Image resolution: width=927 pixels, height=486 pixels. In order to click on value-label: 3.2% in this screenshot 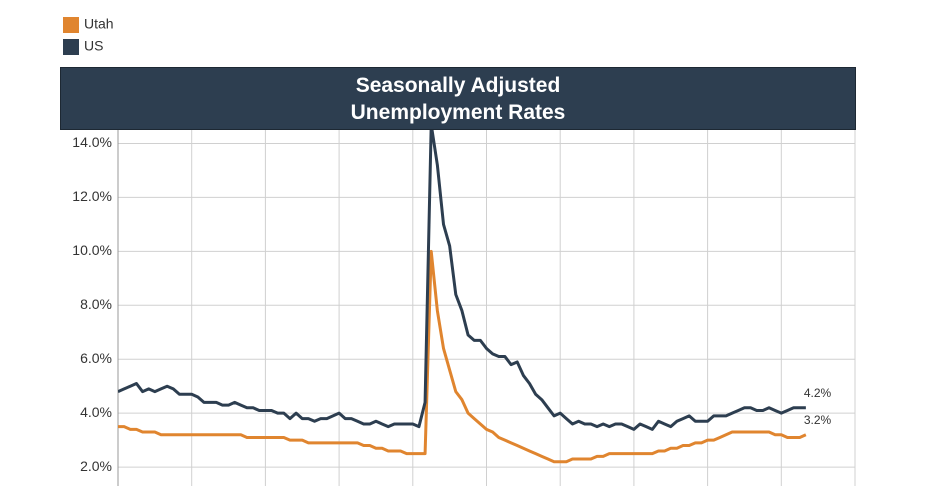, I will do `click(818, 420)`.